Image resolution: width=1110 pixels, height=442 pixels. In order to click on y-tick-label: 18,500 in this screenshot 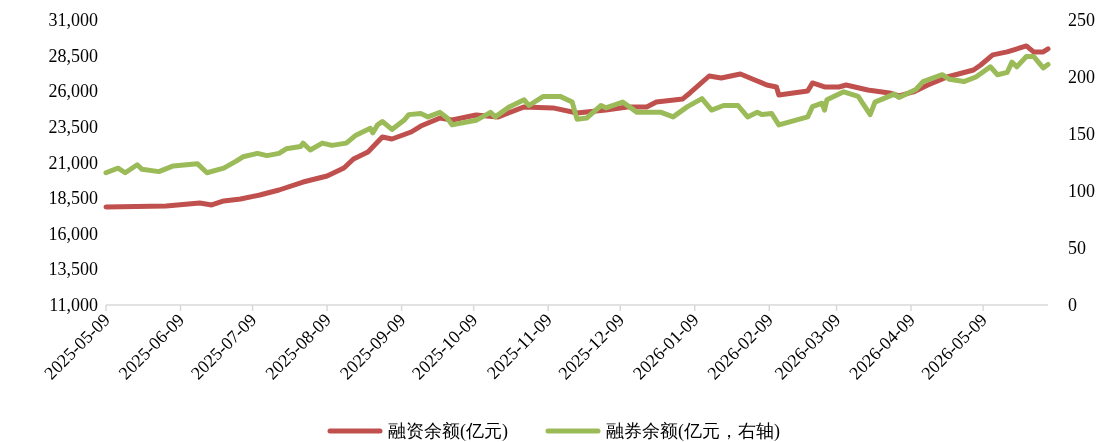, I will do `click(73, 198)`.